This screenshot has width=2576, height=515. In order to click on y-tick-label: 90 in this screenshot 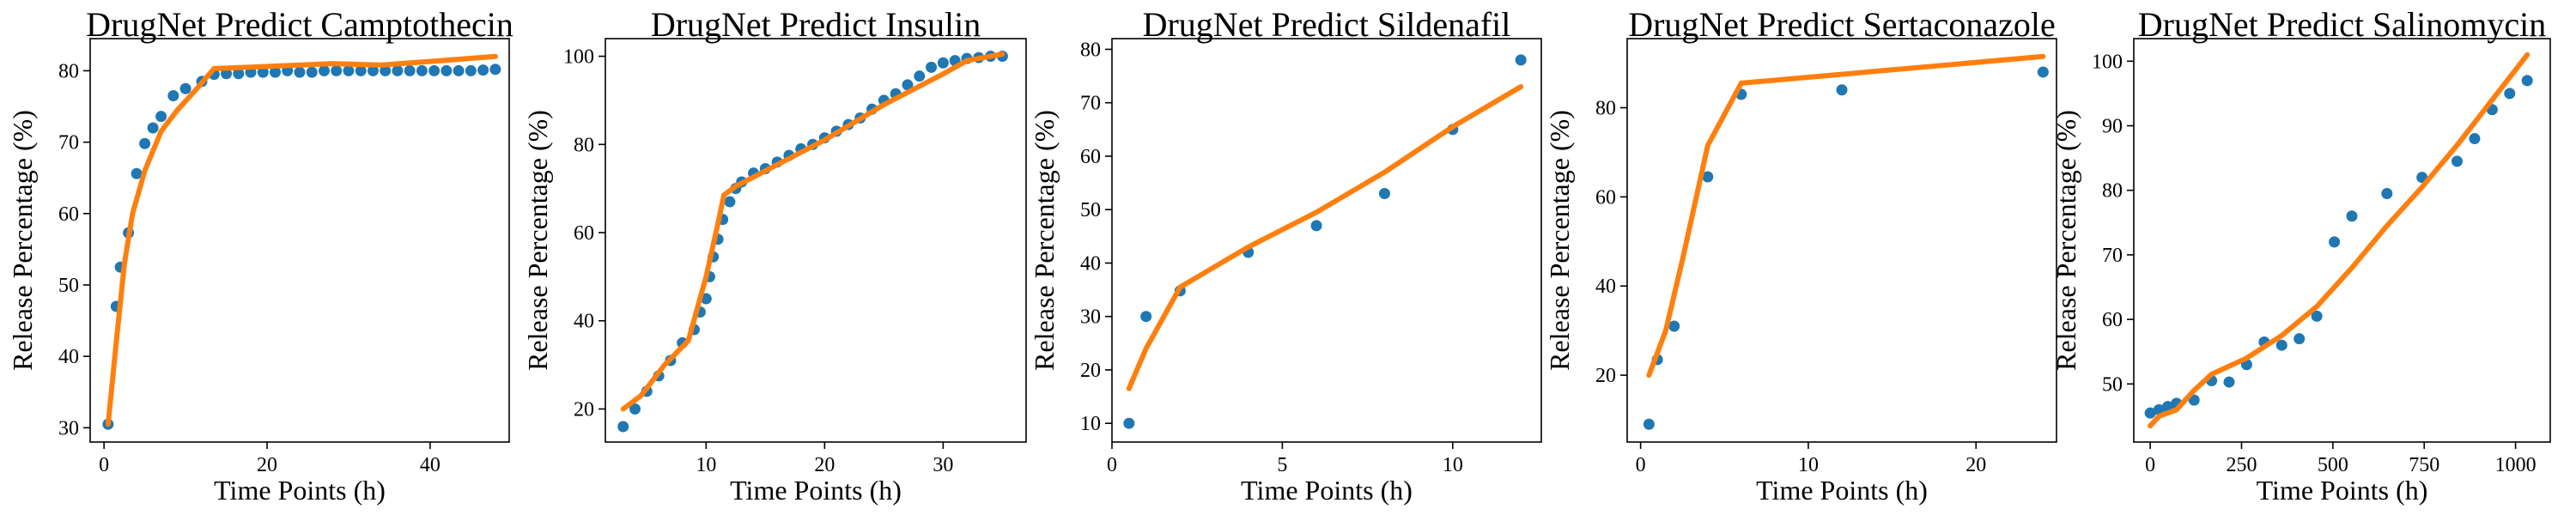, I will do `click(2112, 127)`.